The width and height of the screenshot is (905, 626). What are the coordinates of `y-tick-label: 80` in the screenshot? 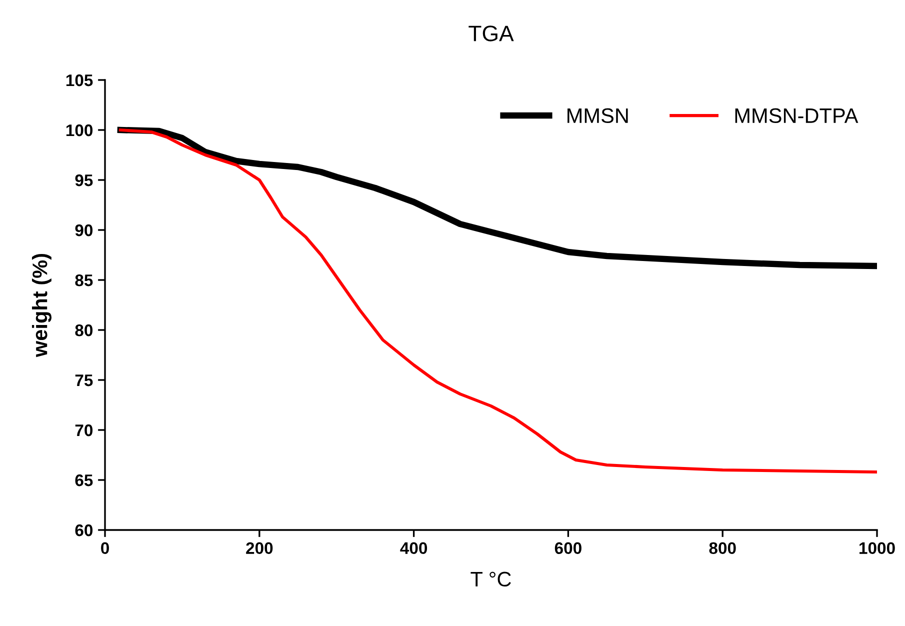 It's located at (84, 330).